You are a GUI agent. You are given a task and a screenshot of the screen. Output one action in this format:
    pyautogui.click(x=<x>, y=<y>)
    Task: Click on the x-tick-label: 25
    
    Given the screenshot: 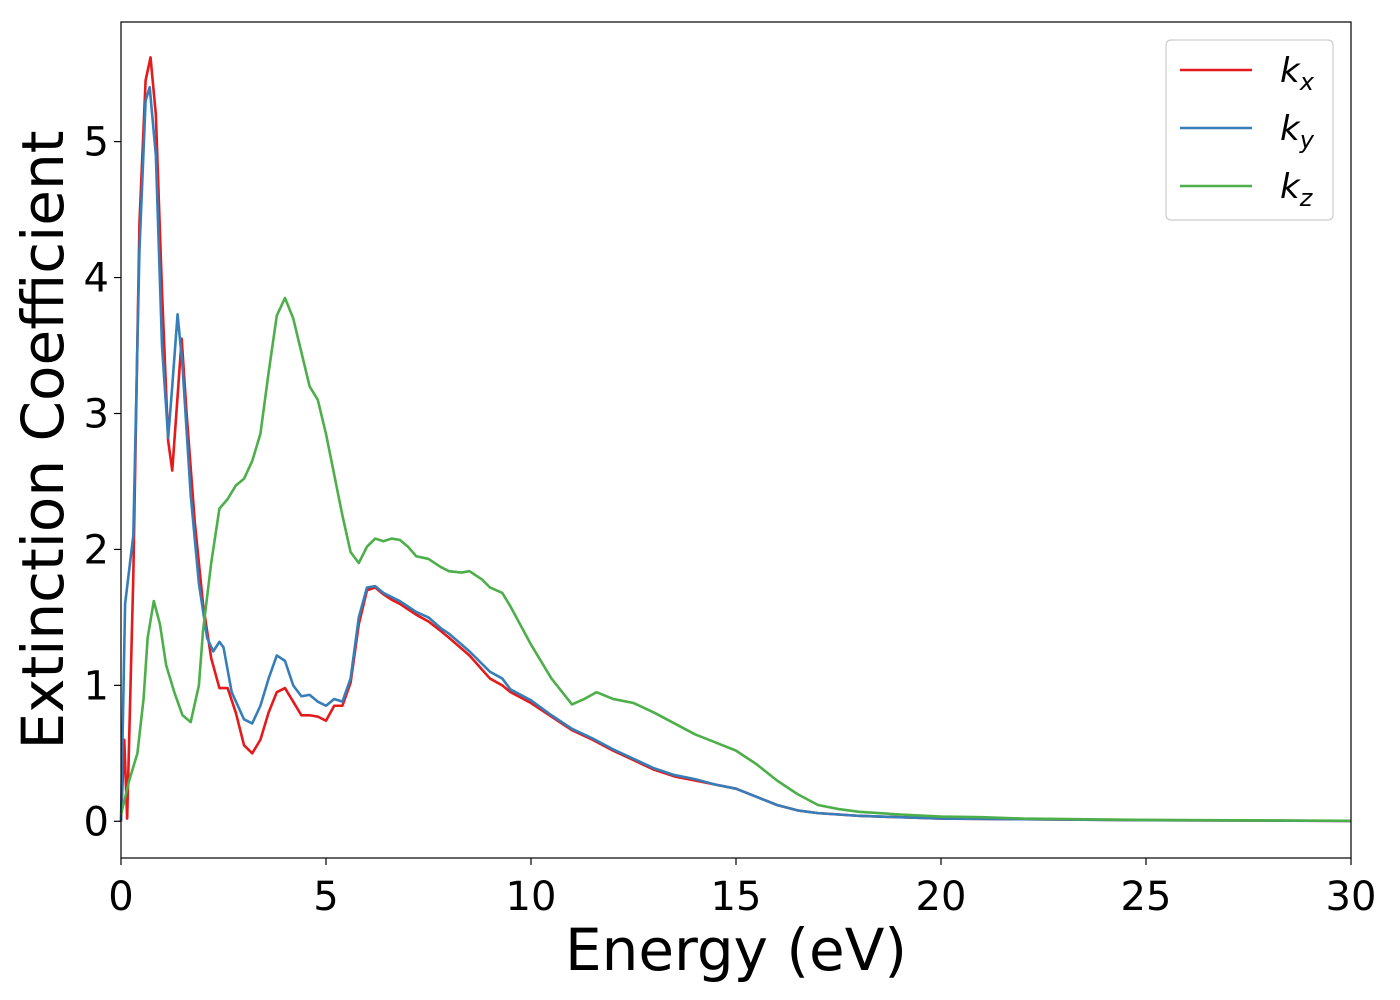 What is the action you would take?
    pyautogui.click(x=1146, y=897)
    